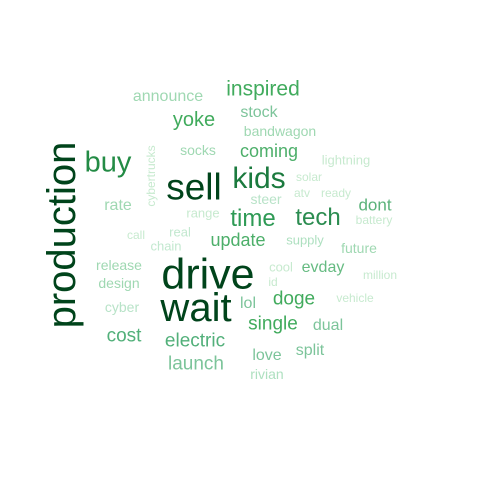 The width and height of the screenshot is (480, 480). What do you see at coordinates (346, 160) in the screenshot?
I see `word-lightning: lightning` at bounding box center [346, 160].